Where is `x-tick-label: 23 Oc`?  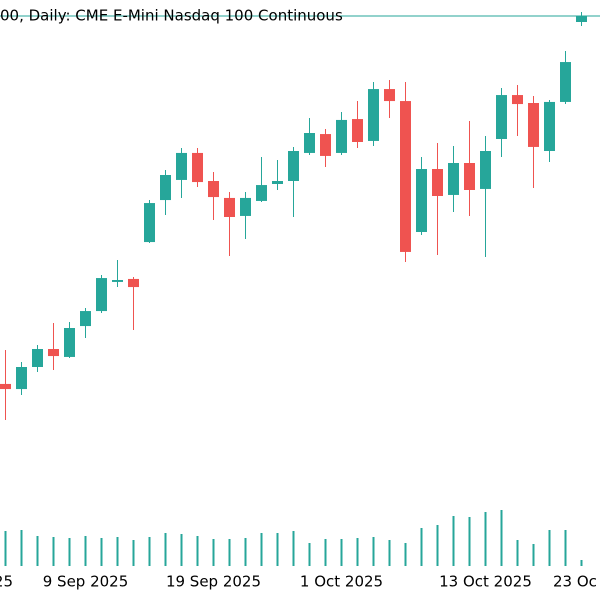
x-tick-label: 23 Oc is located at coordinates (575, 582).